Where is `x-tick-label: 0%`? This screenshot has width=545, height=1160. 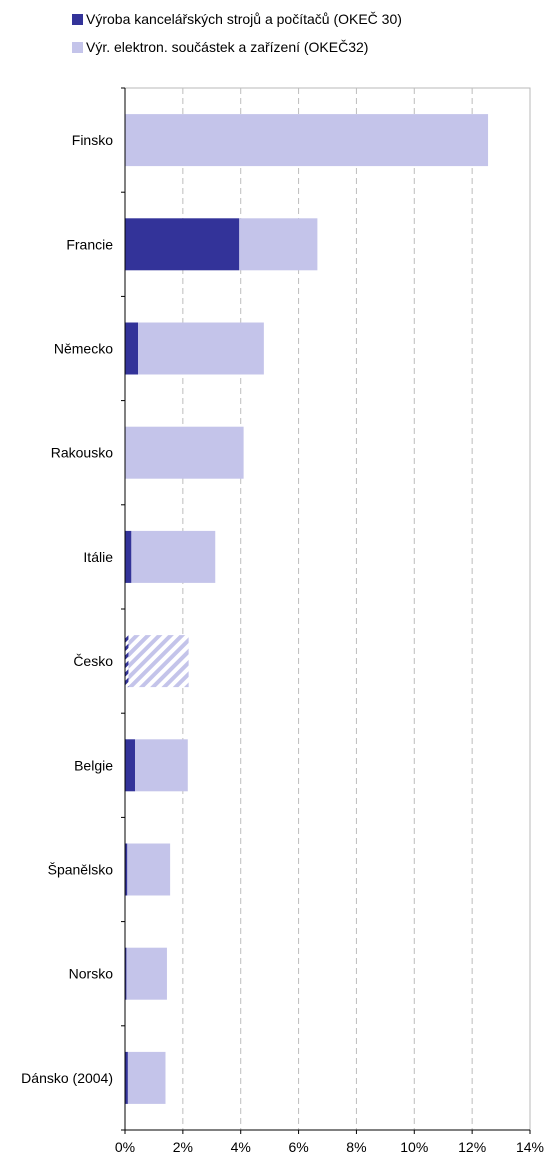 x-tick-label: 0% is located at coordinates (125, 1147).